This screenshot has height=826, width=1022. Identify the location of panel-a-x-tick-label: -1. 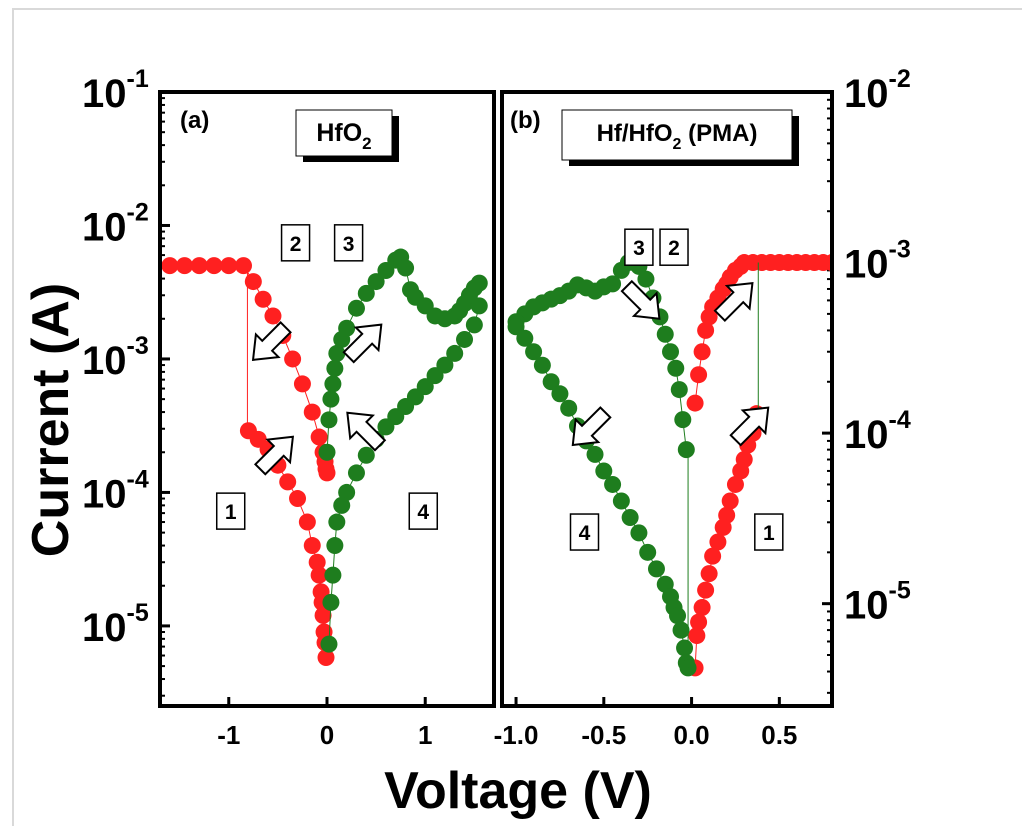
(228, 735).